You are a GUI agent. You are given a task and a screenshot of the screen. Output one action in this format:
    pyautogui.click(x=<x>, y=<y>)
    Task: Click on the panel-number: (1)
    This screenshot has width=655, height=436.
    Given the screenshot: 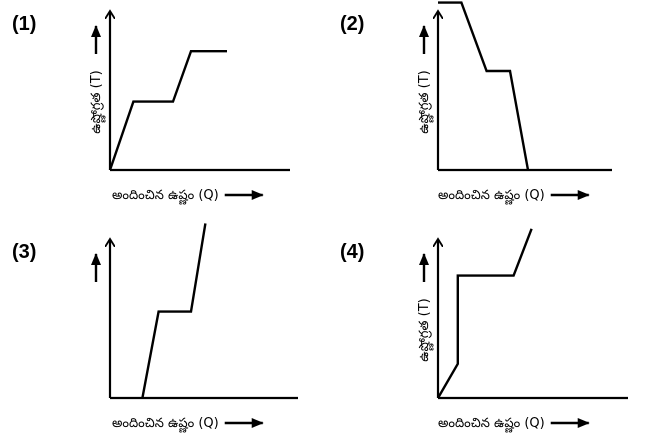 What is the action you would take?
    pyautogui.click(x=24, y=24)
    